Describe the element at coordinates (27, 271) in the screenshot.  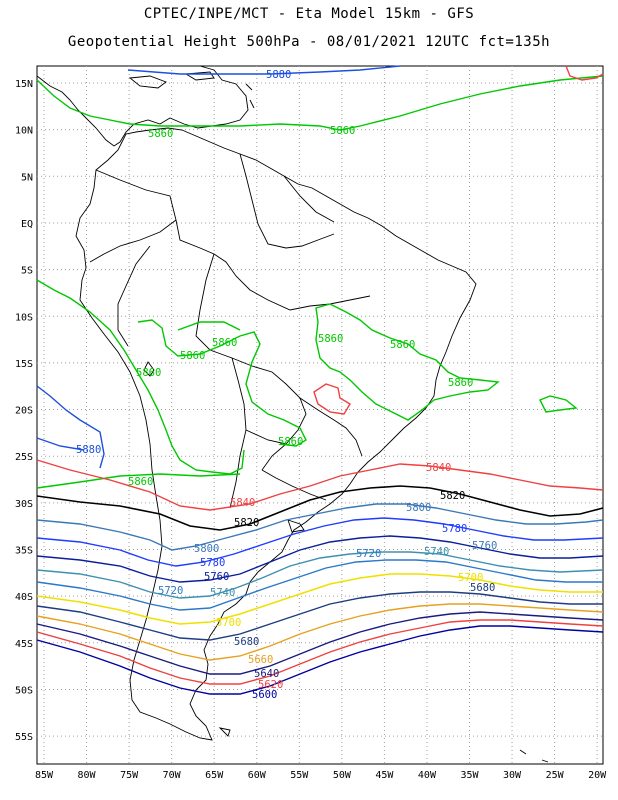
I see `latitude-tick-label: 5S` at that location.